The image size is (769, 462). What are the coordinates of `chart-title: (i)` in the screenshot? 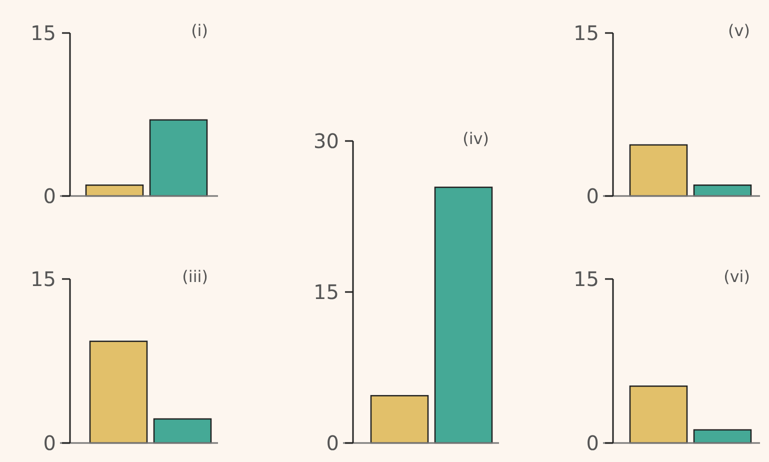 It's located at (199, 30).